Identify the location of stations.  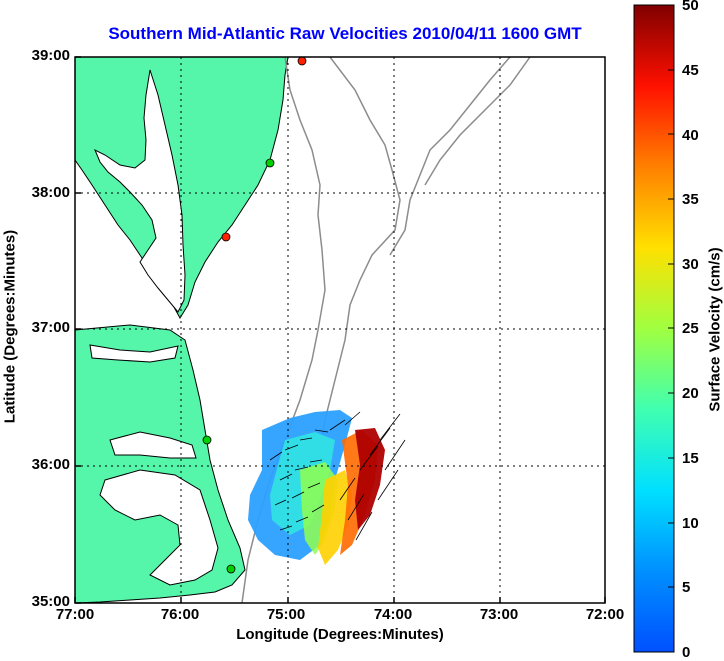
(254, 315).